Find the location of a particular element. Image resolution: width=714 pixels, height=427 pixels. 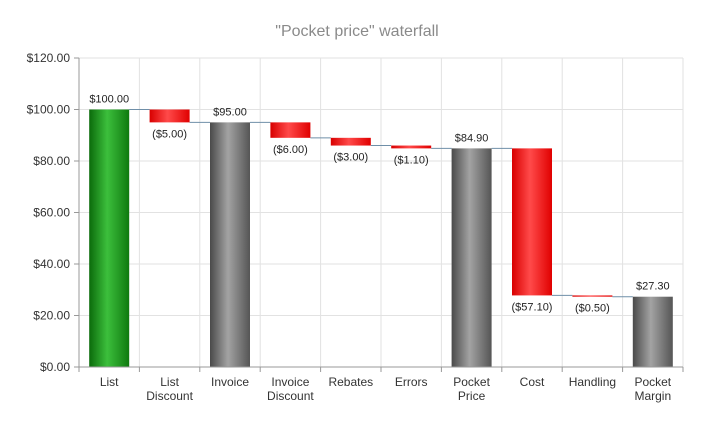

data-label: ($3.00) is located at coordinates (350, 158).